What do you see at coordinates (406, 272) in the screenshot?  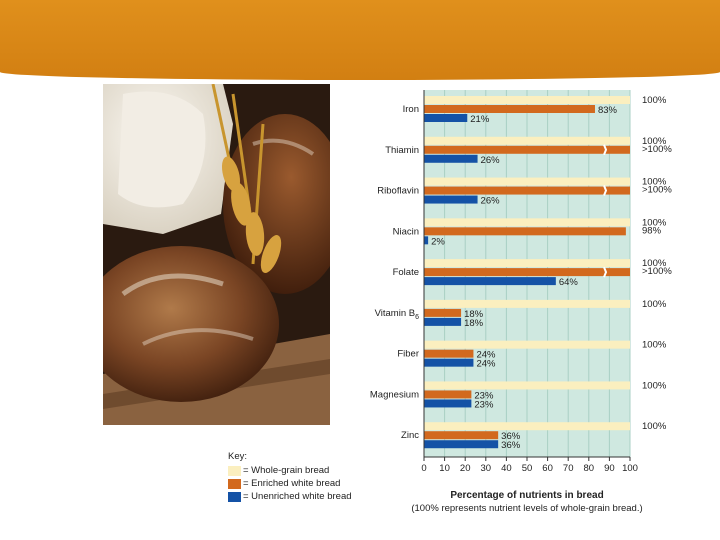 I see `category-label: Folate` at bounding box center [406, 272].